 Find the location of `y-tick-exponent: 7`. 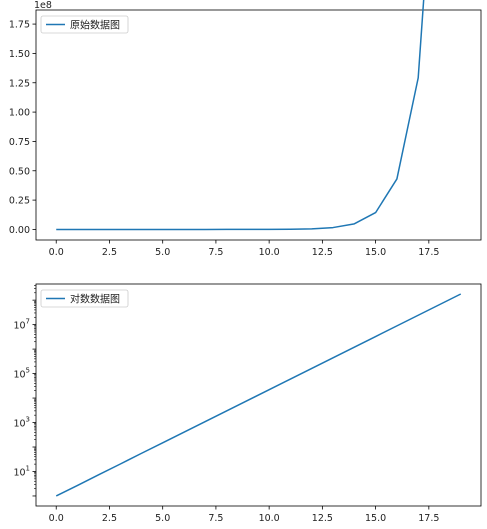

y-tick-exponent: 7 is located at coordinates (28, 322).